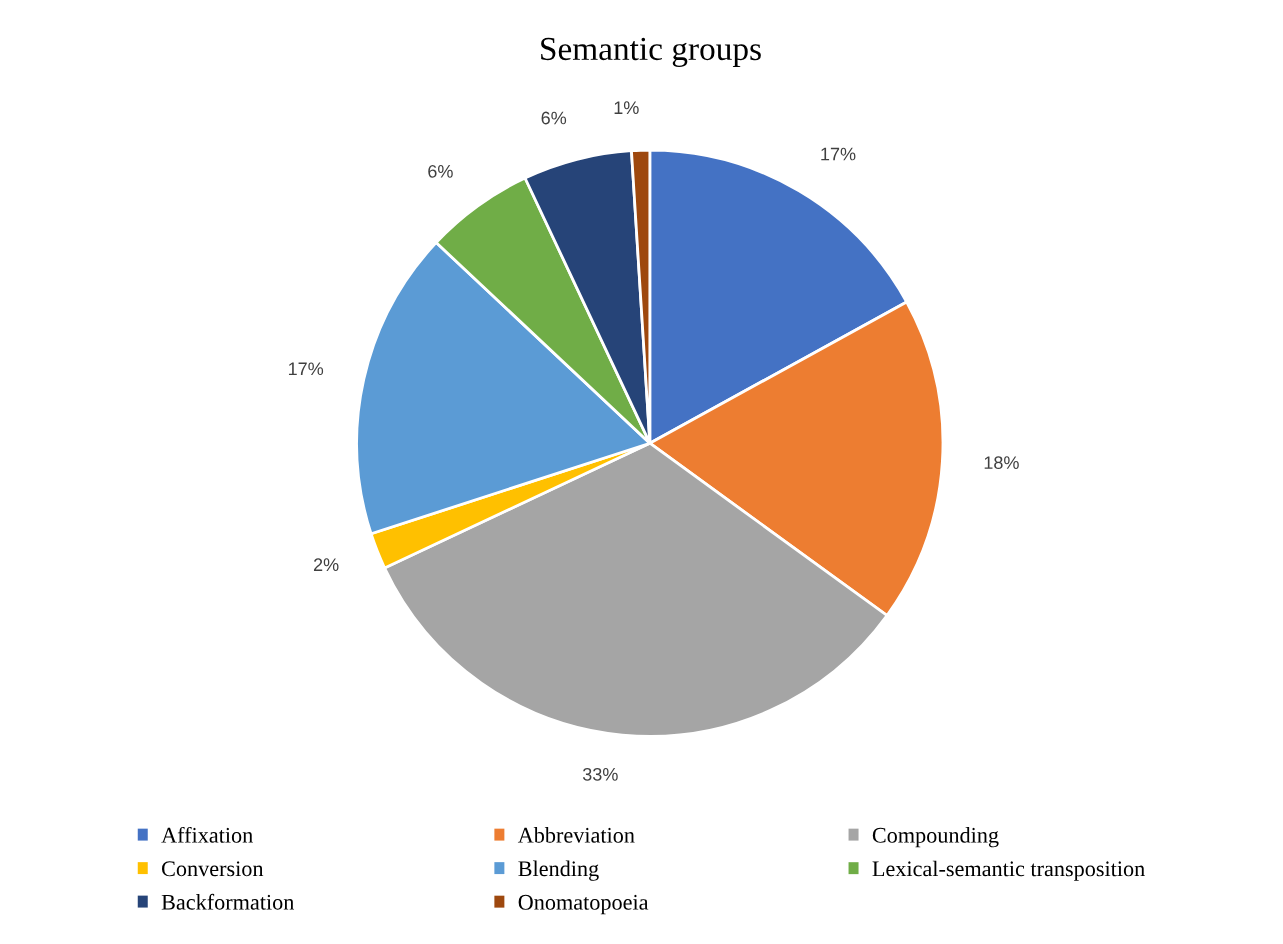 The image size is (1283, 944). I want to click on data-label: 1%, so click(626, 107).